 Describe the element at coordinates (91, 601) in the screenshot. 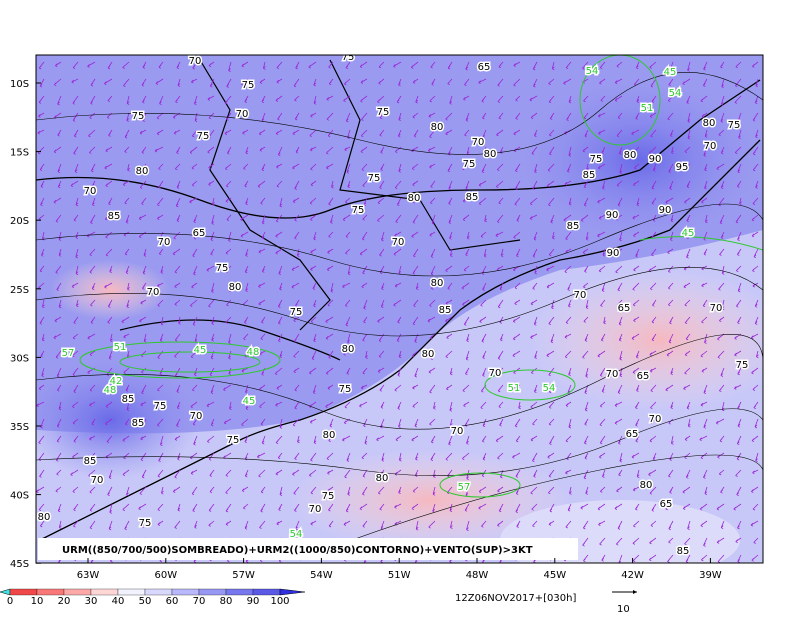

I see `colorbar-label: 30` at that location.